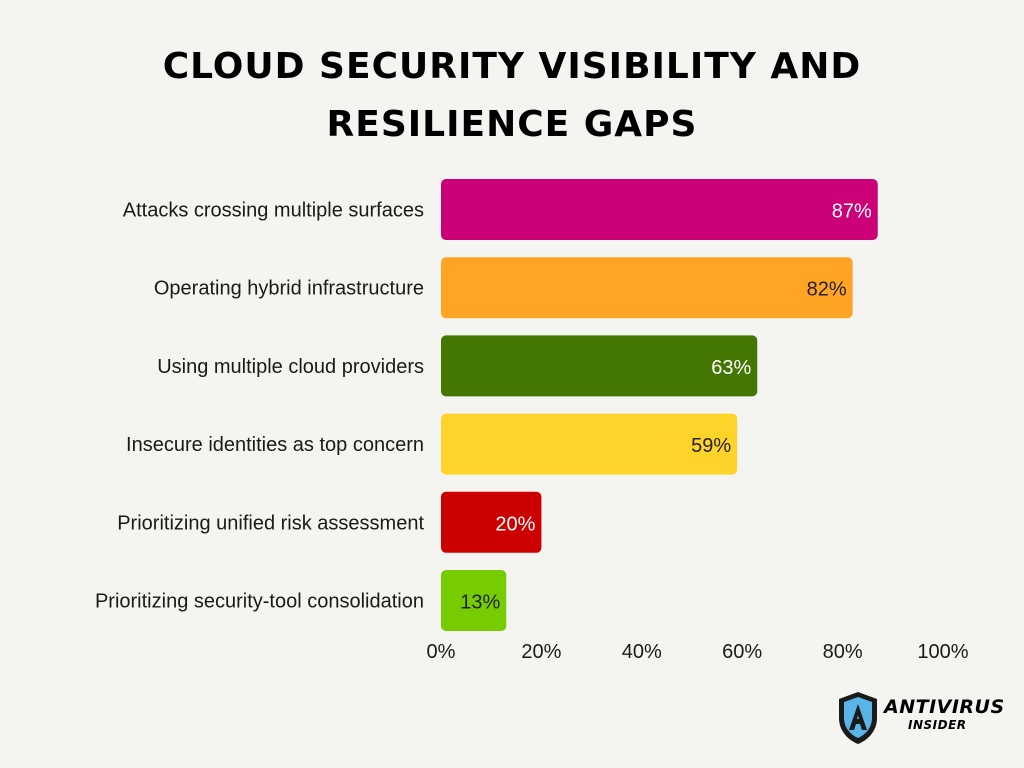 The height and width of the screenshot is (768, 1024). Describe the element at coordinates (827, 290) in the screenshot. I see `data-label-2: 82%` at that location.